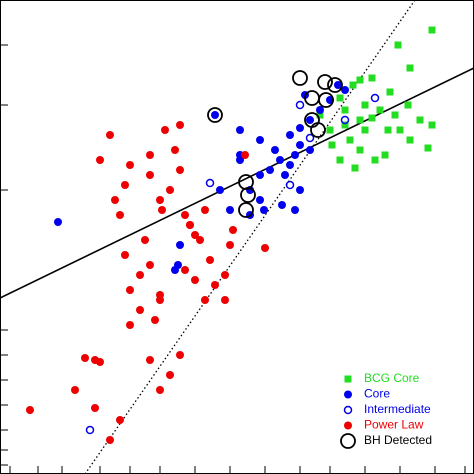  Describe the element at coordinates (398, 440) in the screenshot. I see `legend-label: BH Detected` at that location.